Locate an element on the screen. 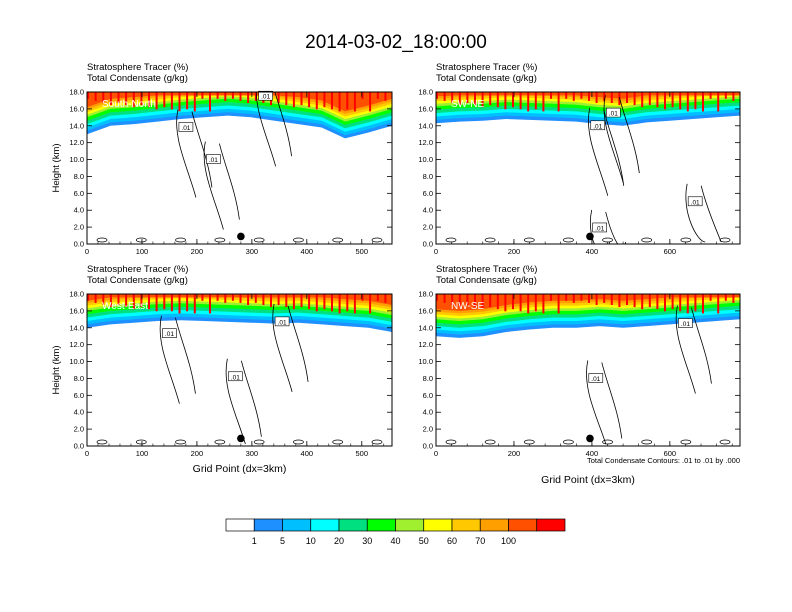 This screenshot has width=792, height=612. y-tick-label: 0.0 is located at coordinates (428, 446).